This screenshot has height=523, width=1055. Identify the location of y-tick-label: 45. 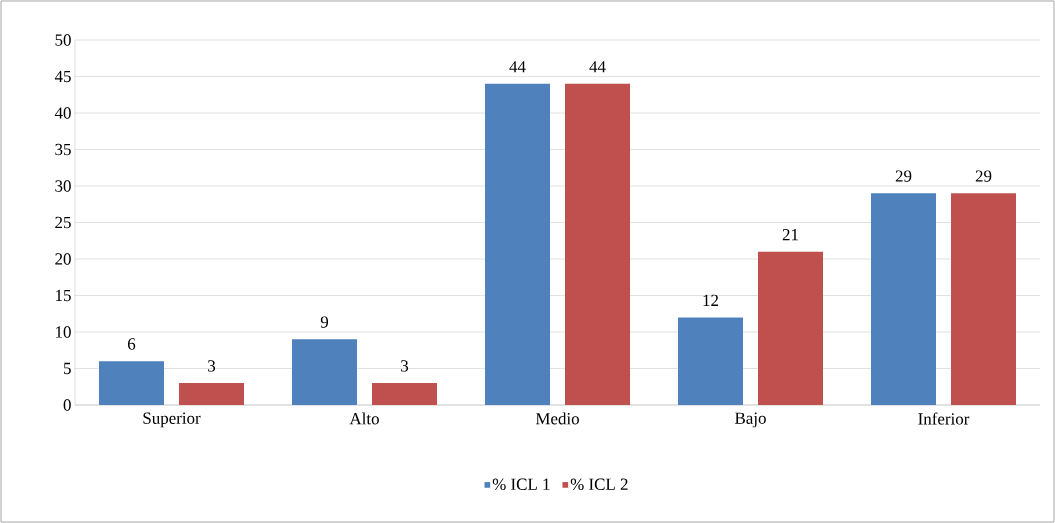
(62, 76).